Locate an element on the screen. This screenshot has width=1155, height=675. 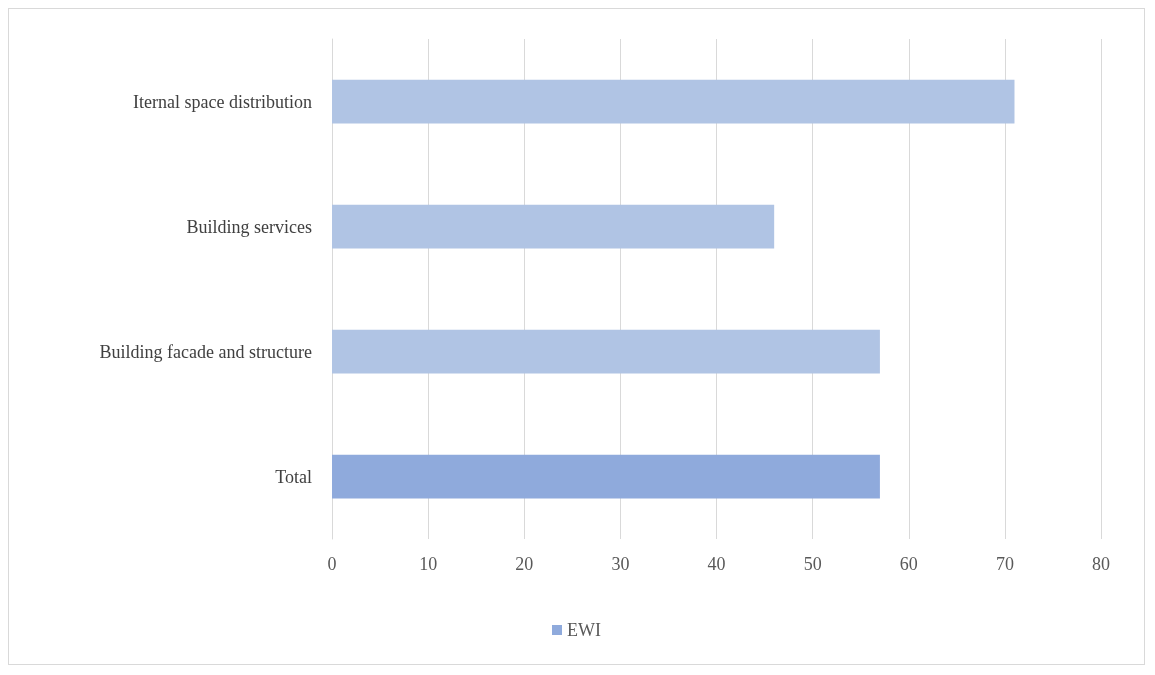
x-tick-label: 50 is located at coordinates (812, 564).